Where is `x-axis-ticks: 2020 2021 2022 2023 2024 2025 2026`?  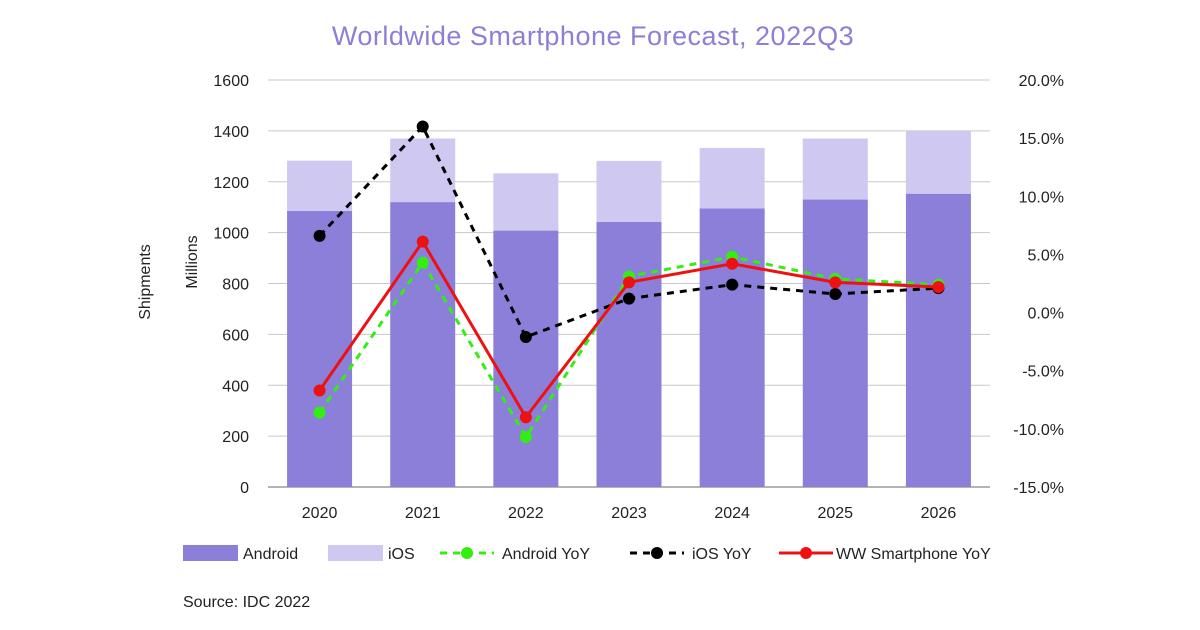
x-axis-ticks: 2020 2021 2022 2023 2024 2025 2026 is located at coordinates (629, 513).